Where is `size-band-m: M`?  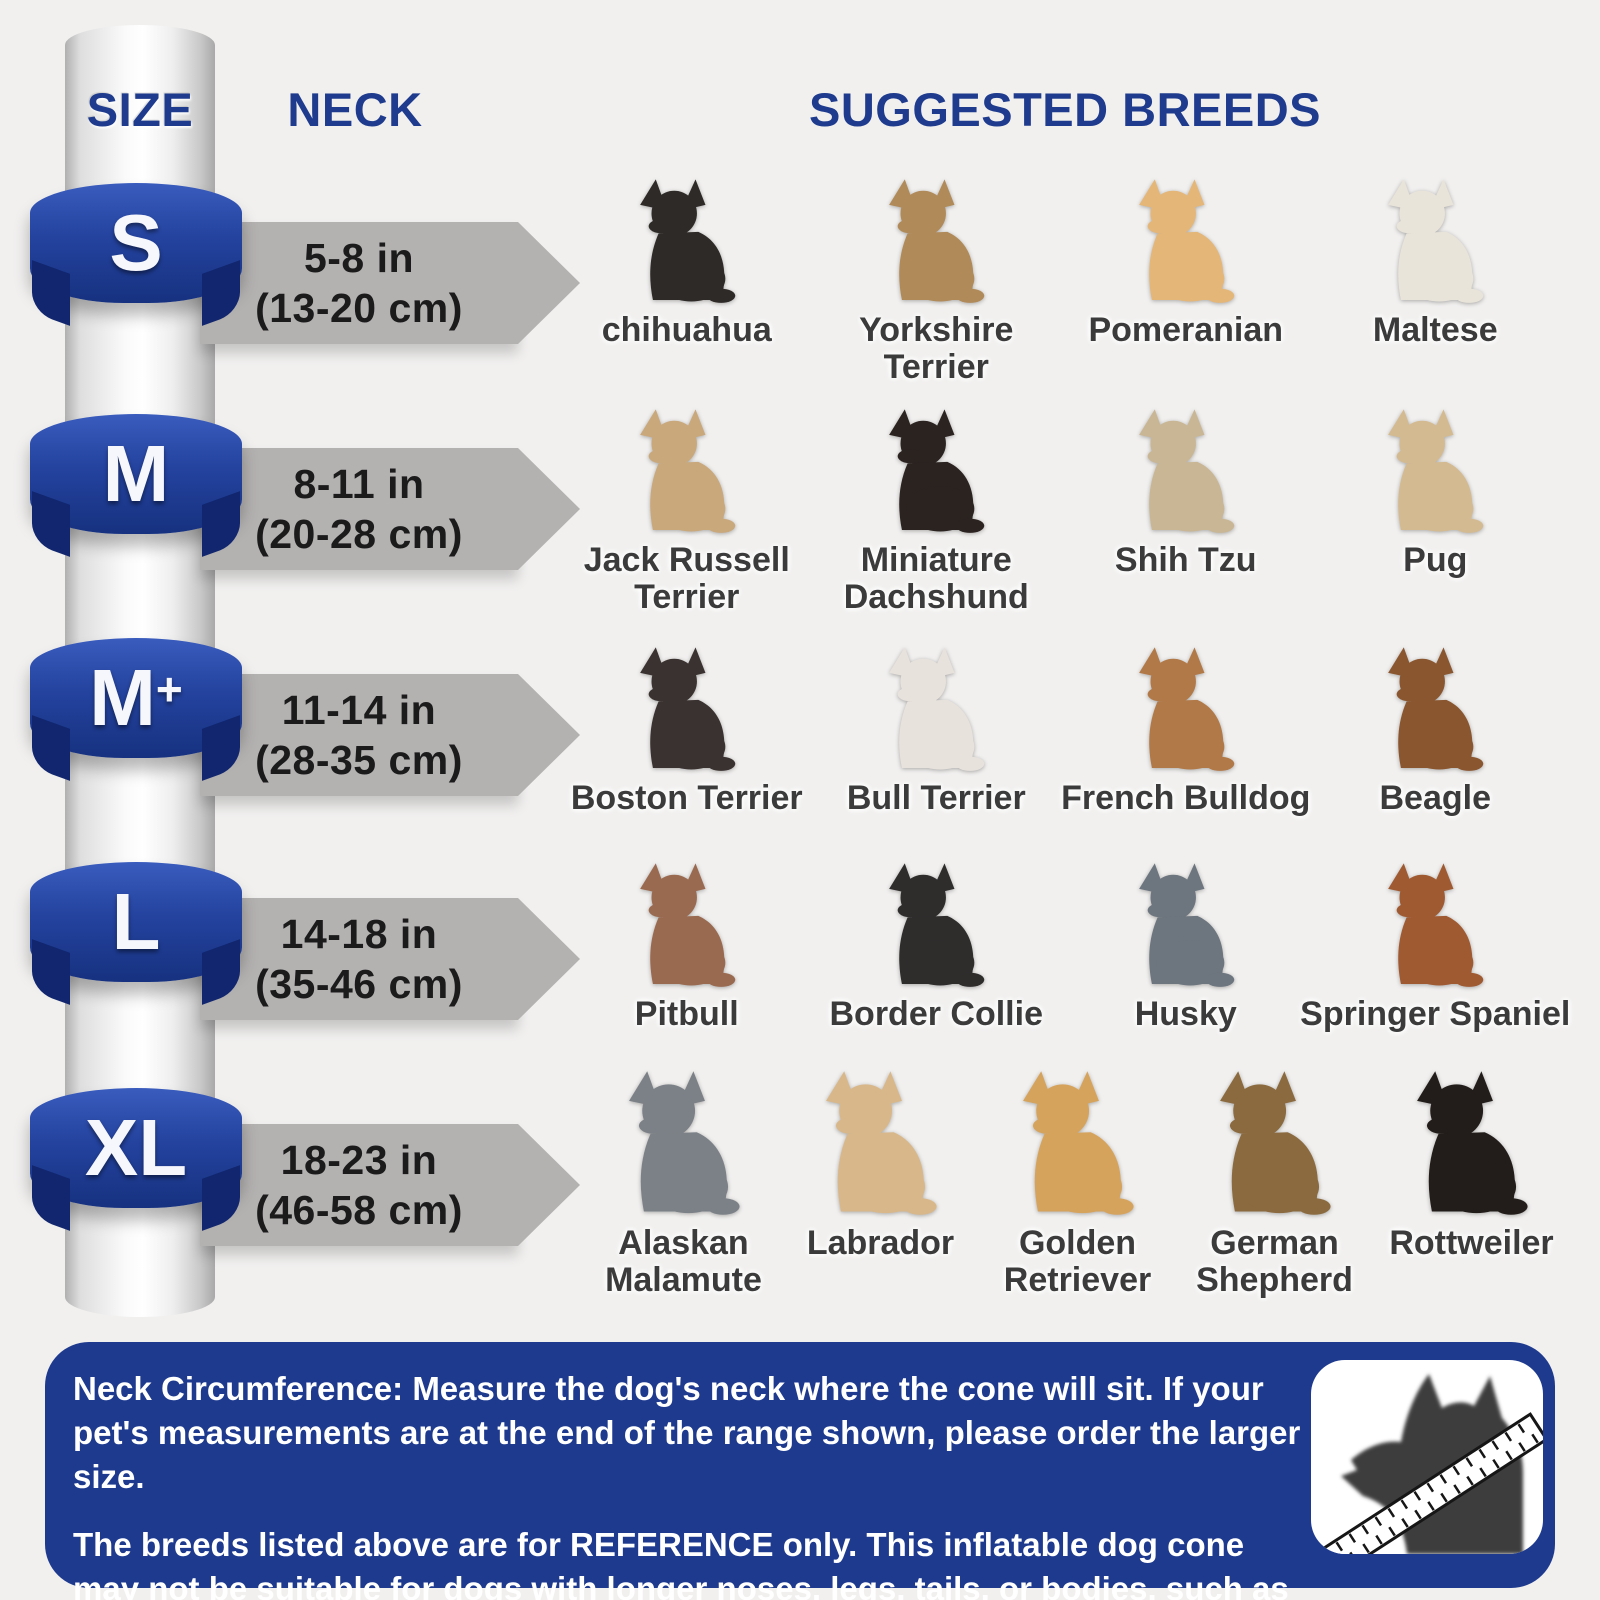
size-band-m: M is located at coordinates (136, 474).